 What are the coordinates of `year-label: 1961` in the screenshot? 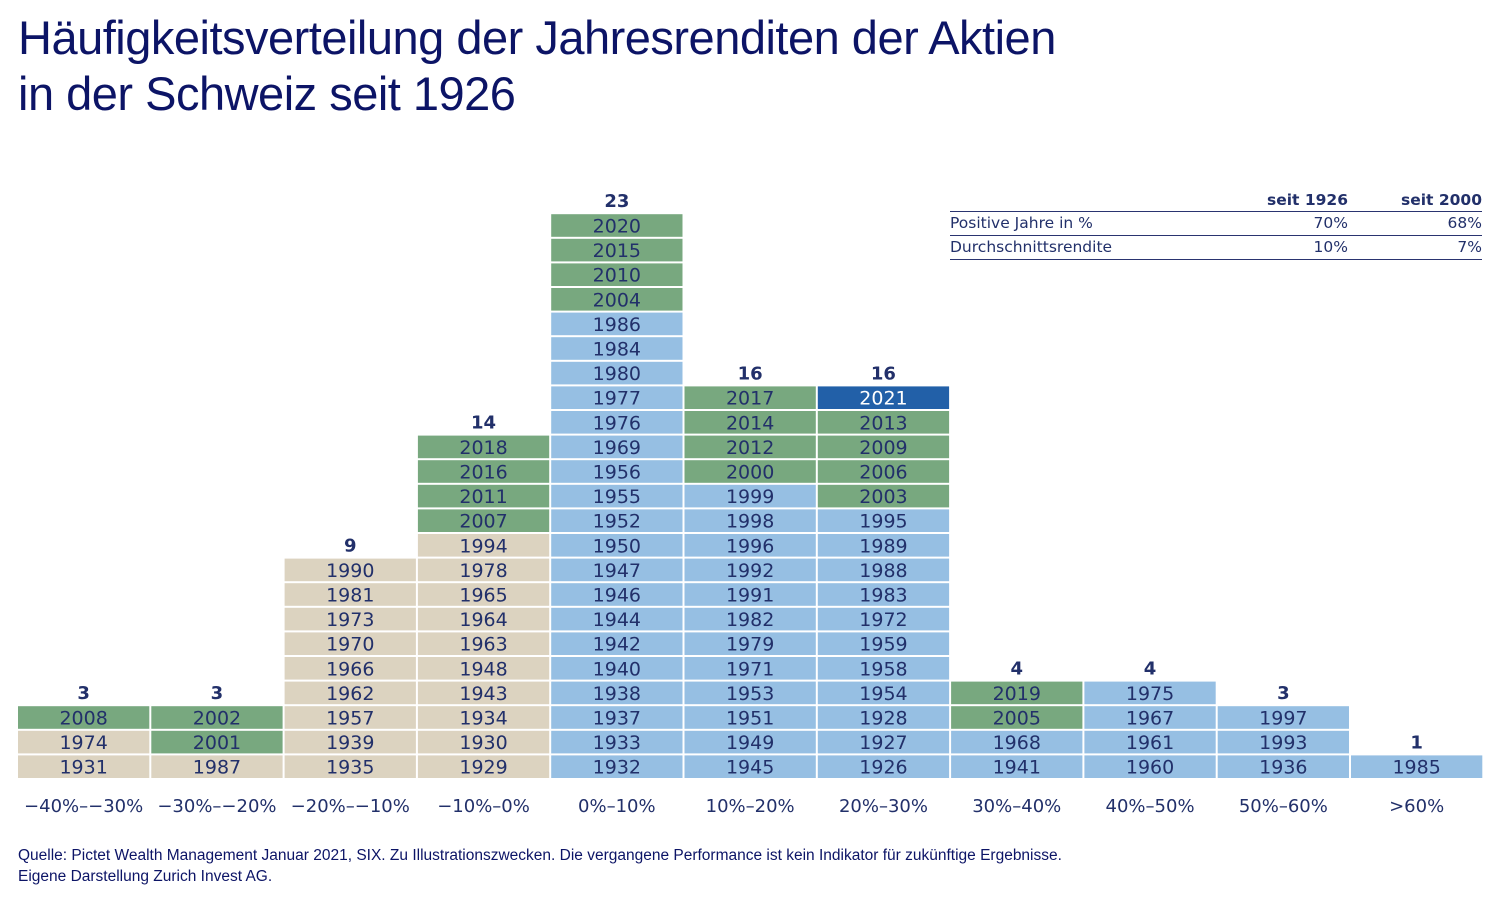 It's located at (1150, 743).